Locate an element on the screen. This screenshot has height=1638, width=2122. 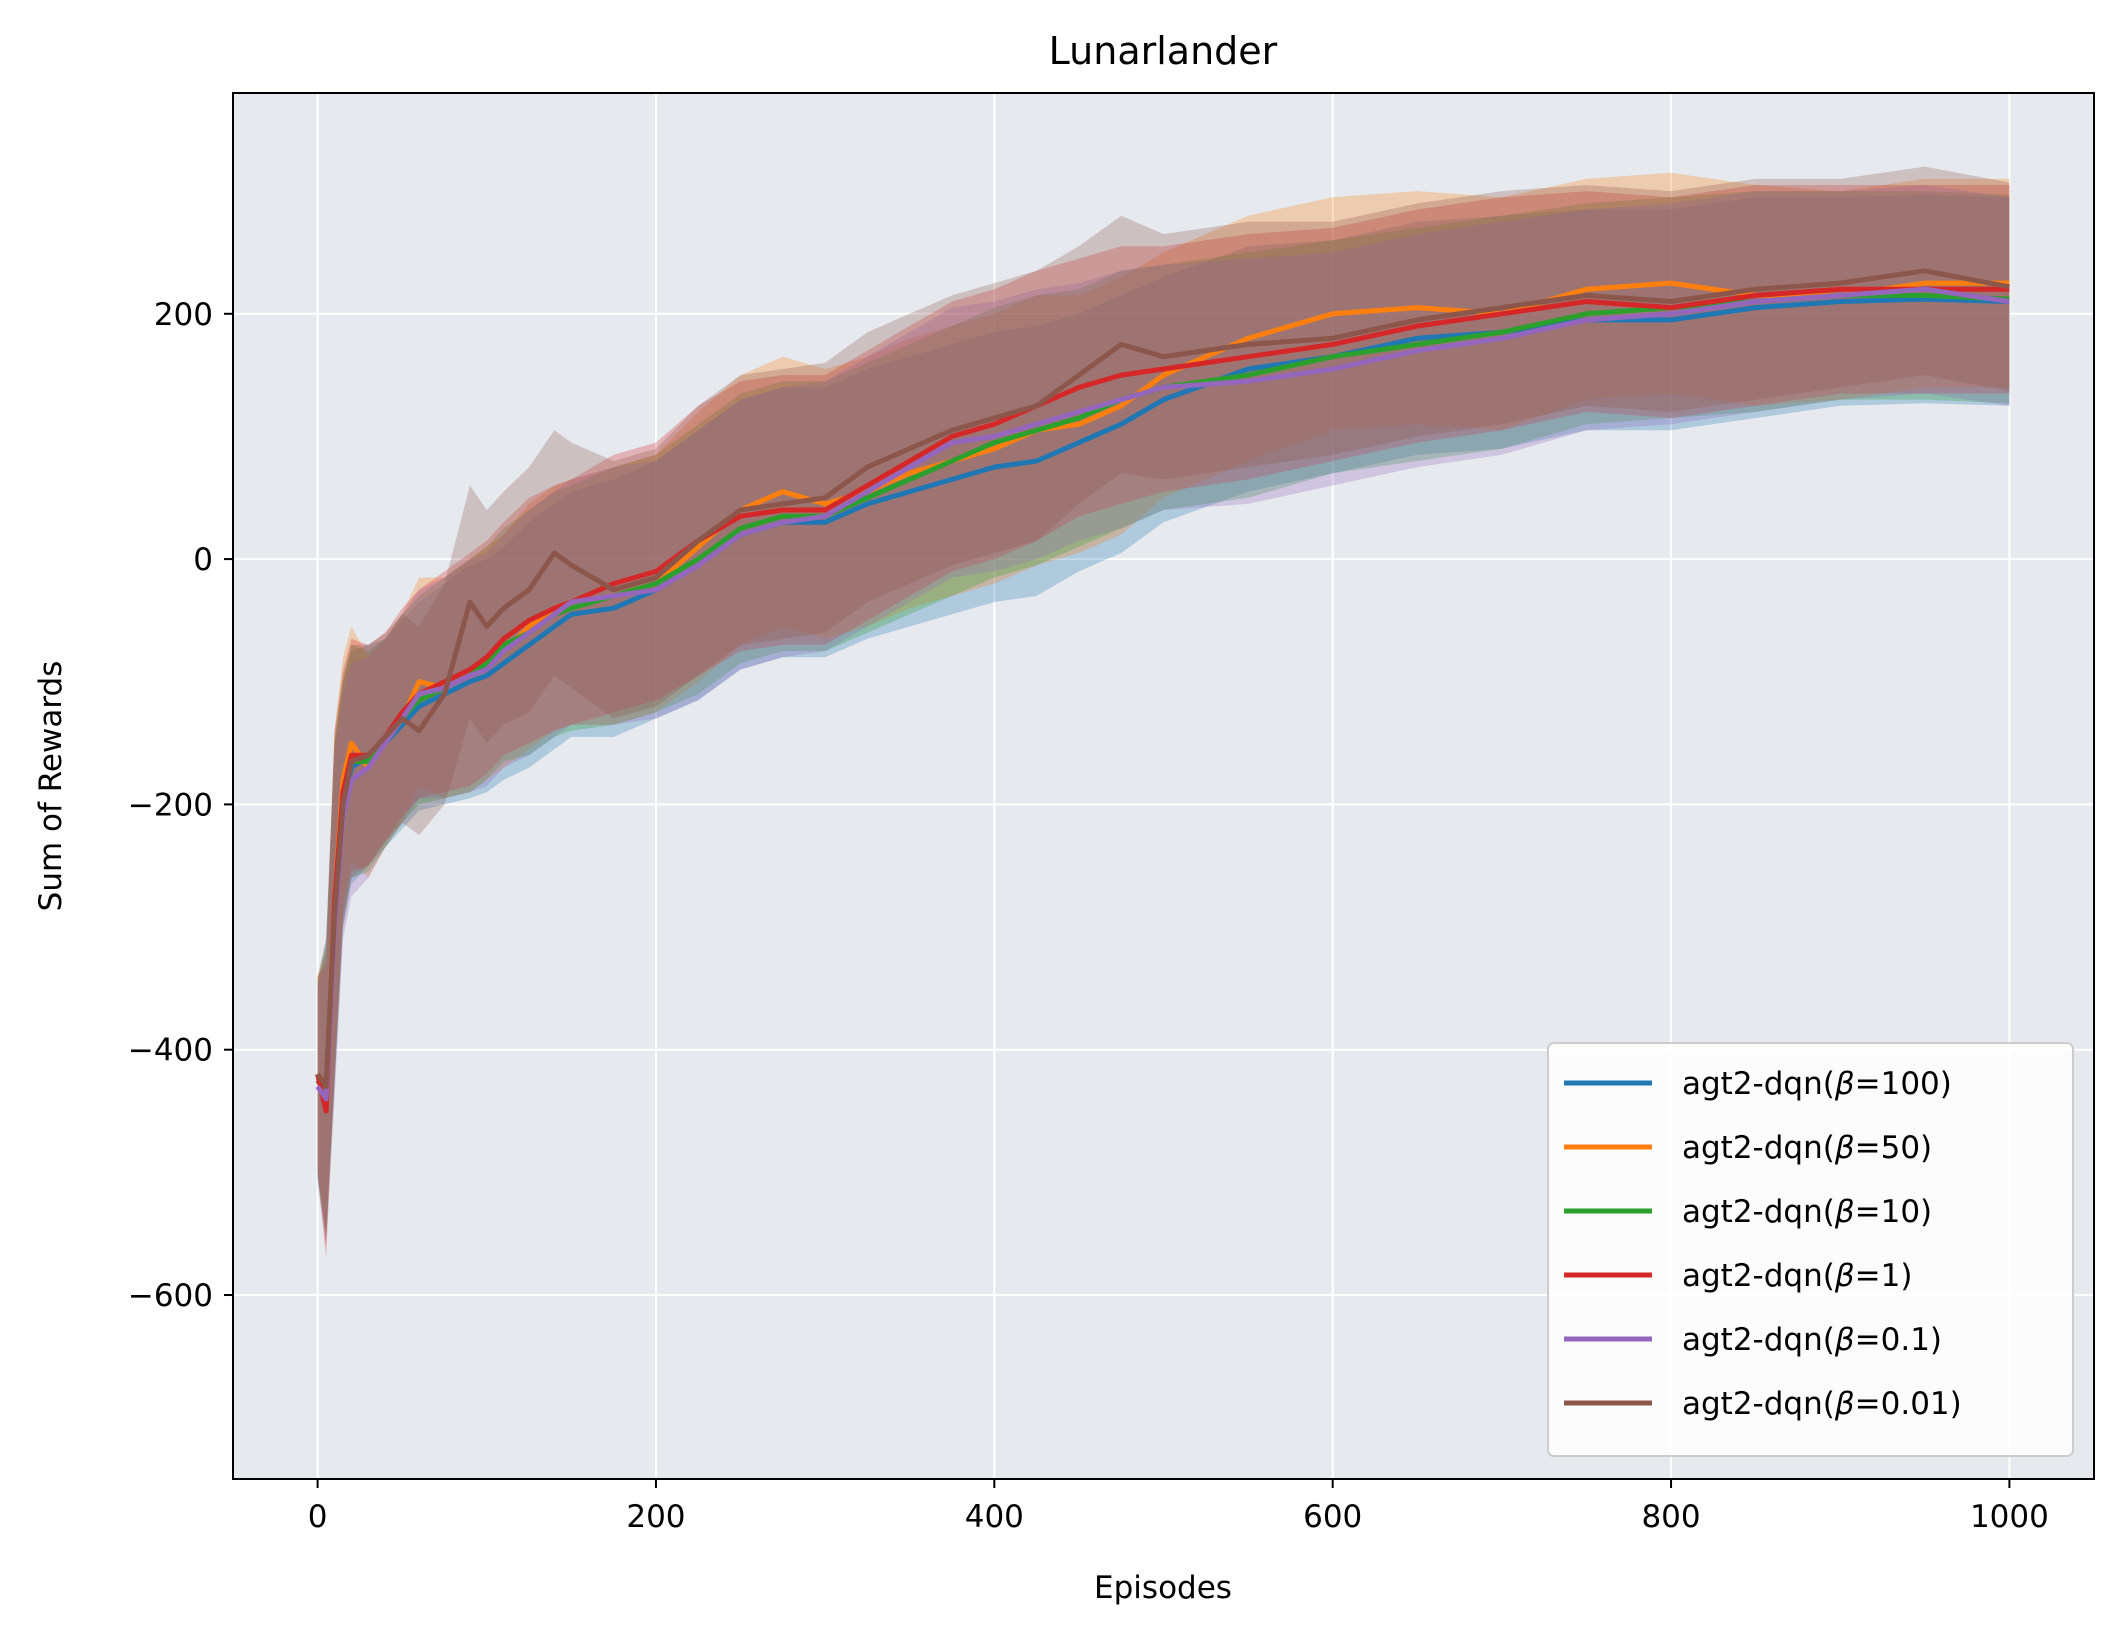
legend-label: agt2-dqn(β=0.1) is located at coordinates (1812, 1340).